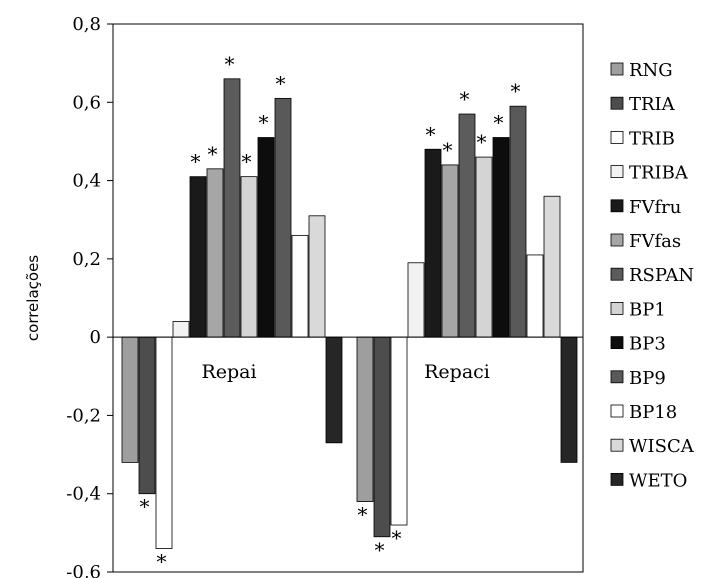 The width and height of the screenshot is (716, 578). Describe the element at coordinates (655, 207) in the screenshot. I see `legend-label: FVfru` at that location.